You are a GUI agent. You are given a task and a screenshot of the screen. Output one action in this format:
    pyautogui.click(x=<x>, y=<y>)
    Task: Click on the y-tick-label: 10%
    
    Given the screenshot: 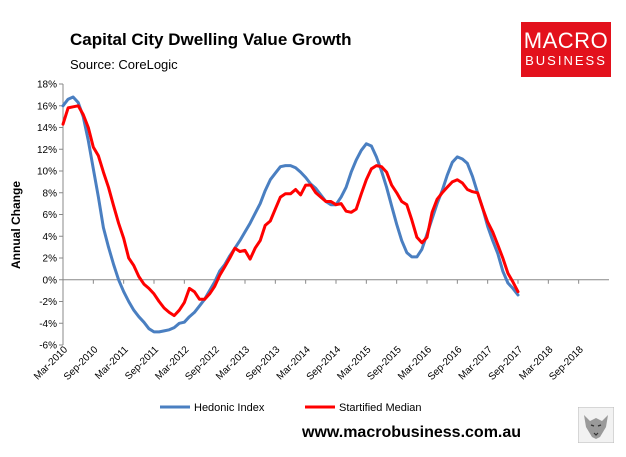 What is the action you would take?
    pyautogui.click(x=47, y=172)
    